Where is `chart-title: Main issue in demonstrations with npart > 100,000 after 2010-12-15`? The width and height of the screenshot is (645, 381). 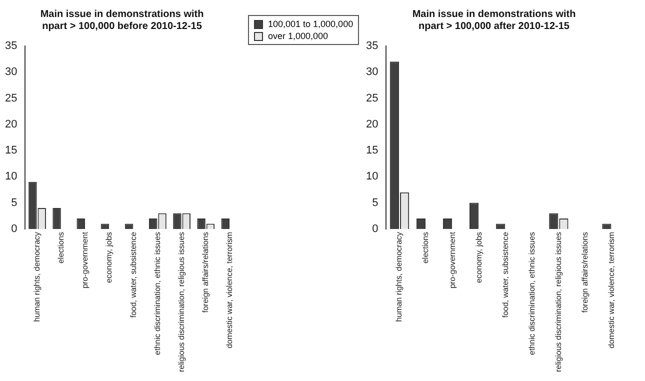 chart-title: Main issue in demonstrations with npart > 100,000 after 2010-12-15 is located at coordinates (494, 20).